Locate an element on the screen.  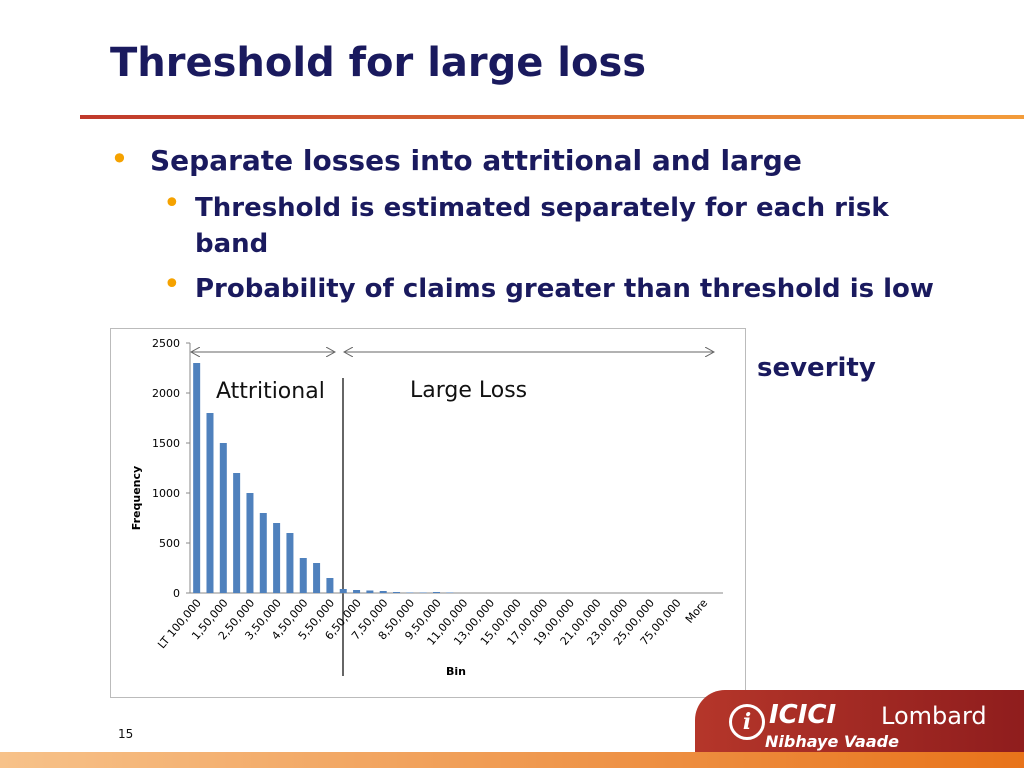
x-tick-label: More is located at coordinates (697, 610).